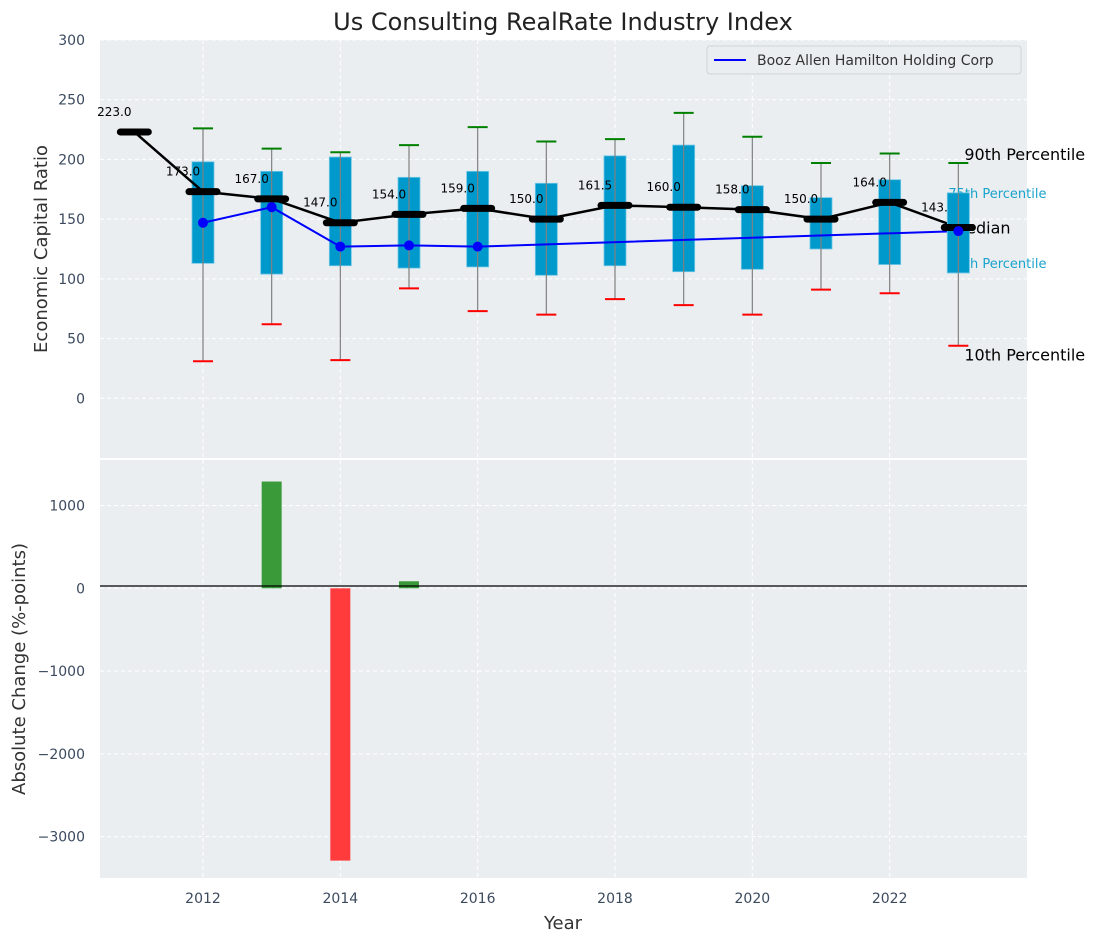 The image size is (1103, 946). Describe the element at coordinates (203, 899) in the screenshot. I see `x-tick-label: 2012` at that location.